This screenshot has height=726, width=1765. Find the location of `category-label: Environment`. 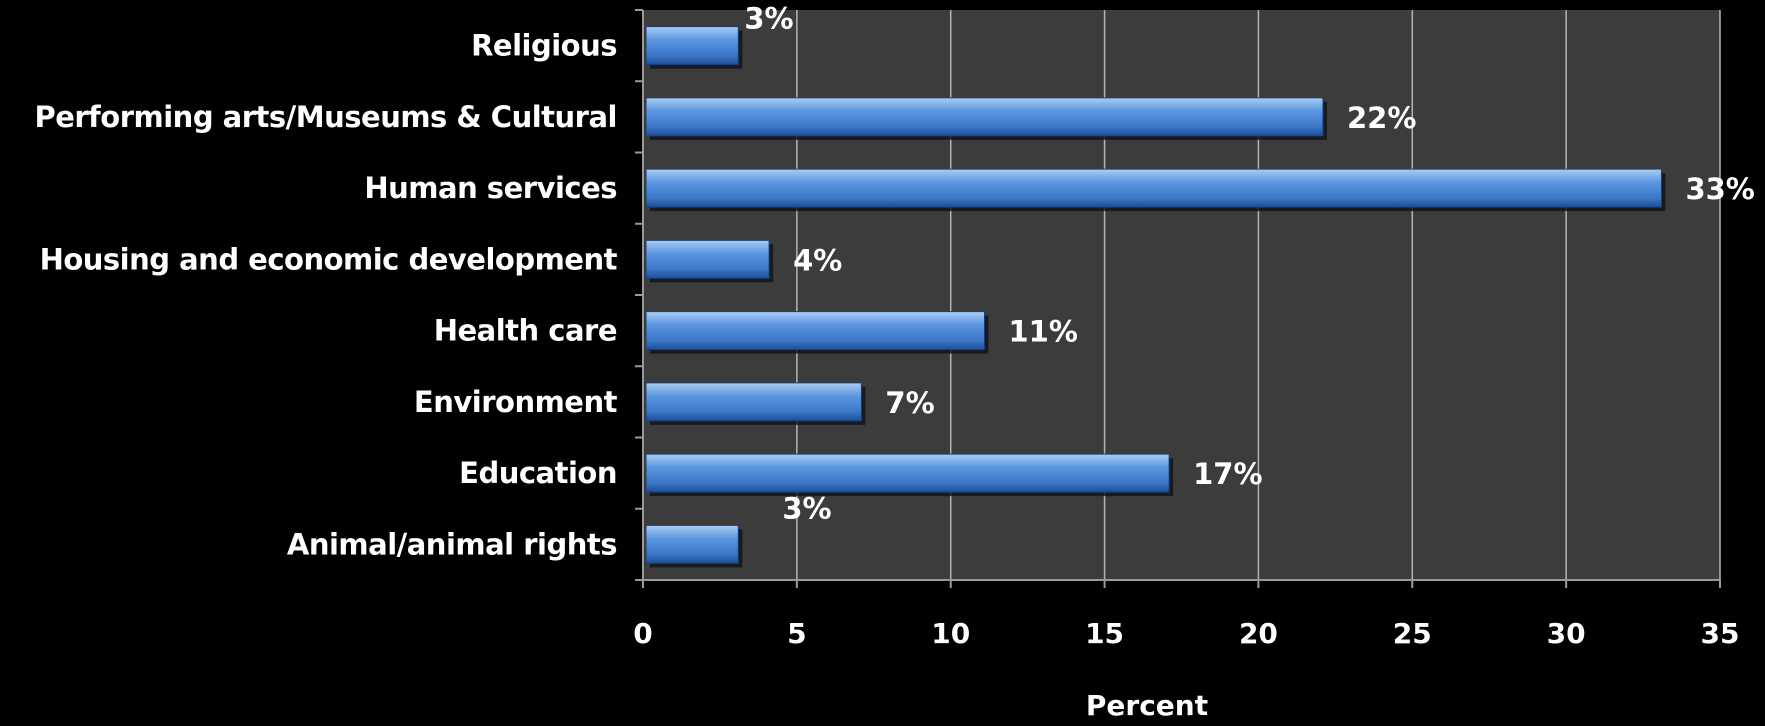

category-label: Environment is located at coordinates (516, 402).